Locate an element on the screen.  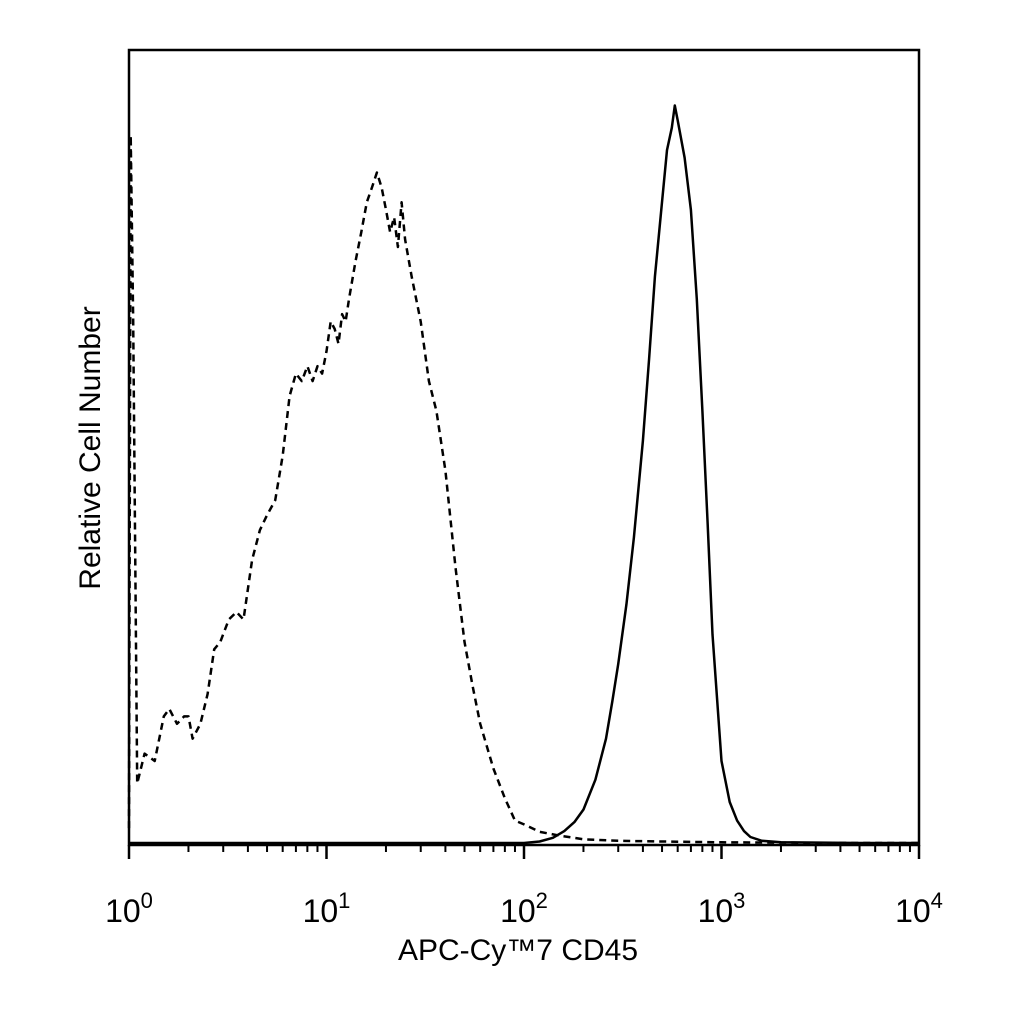
x-tick-label: 10⁴ is located at coordinates (919, 908).